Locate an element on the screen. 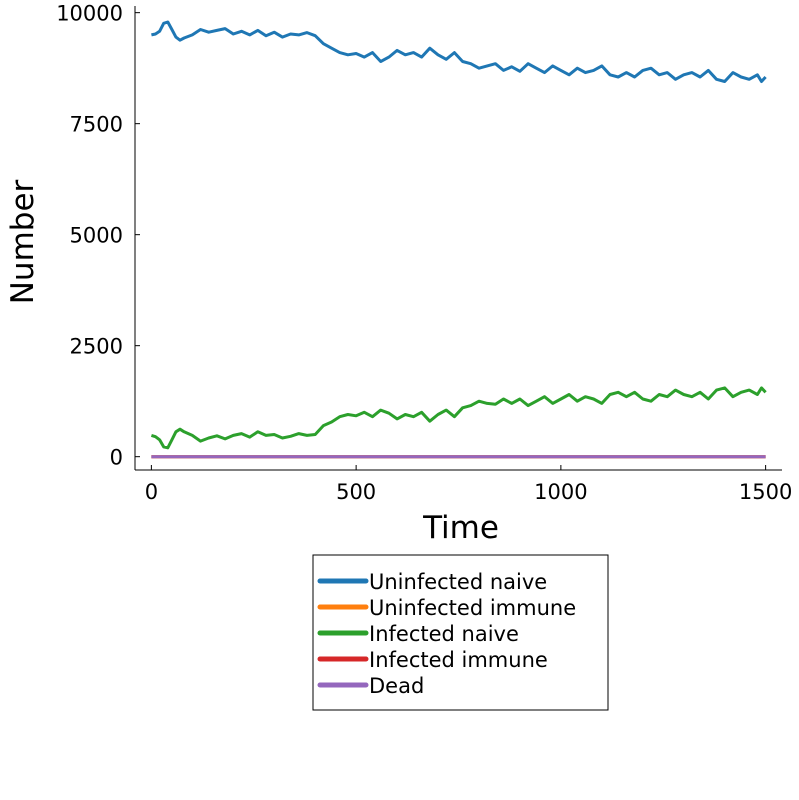  x-axis-label: Time is located at coordinates (460, 528).